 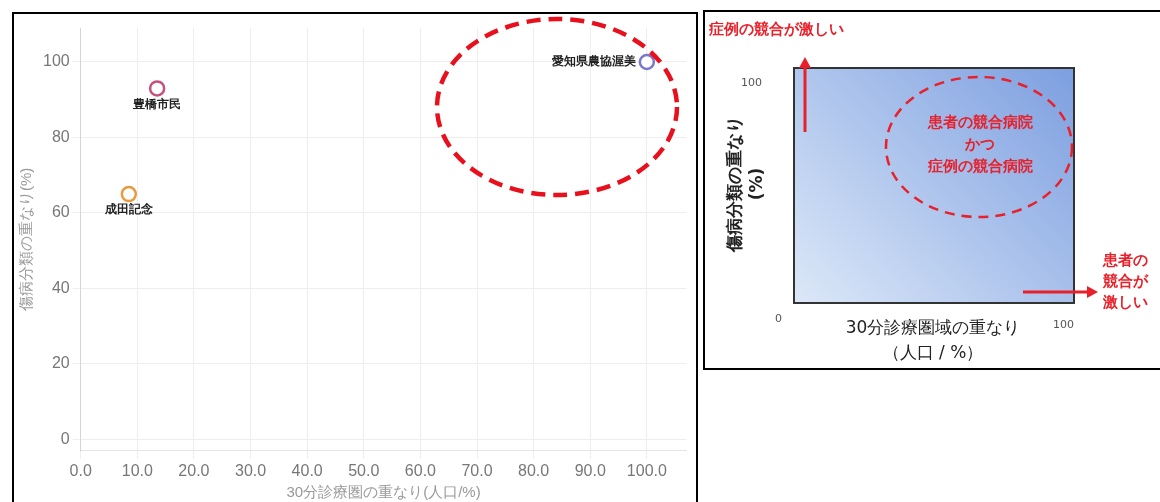 What do you see at coordinates (534, 470) in the screenshot?
I see `x-tick-label: 80.0` at bounding box center [534, 470].